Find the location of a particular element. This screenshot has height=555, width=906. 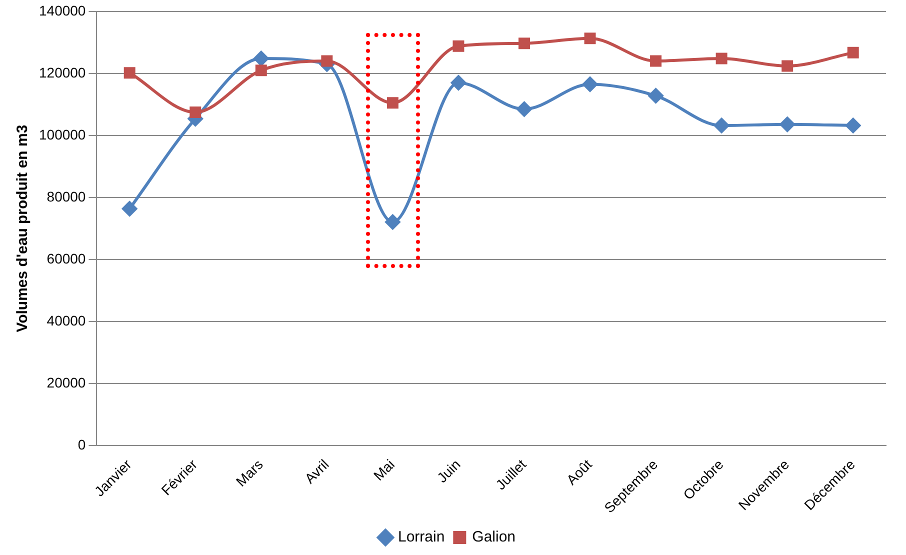

y-axis-title: Volumes d'eau produit en m3 is located at coordinates (23, 228).